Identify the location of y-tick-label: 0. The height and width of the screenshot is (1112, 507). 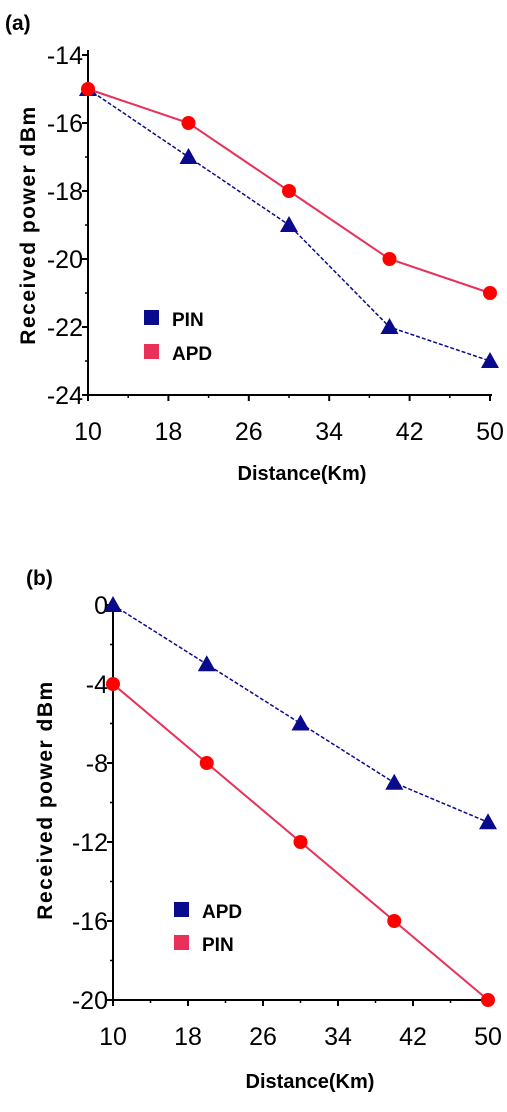
(101, 606).